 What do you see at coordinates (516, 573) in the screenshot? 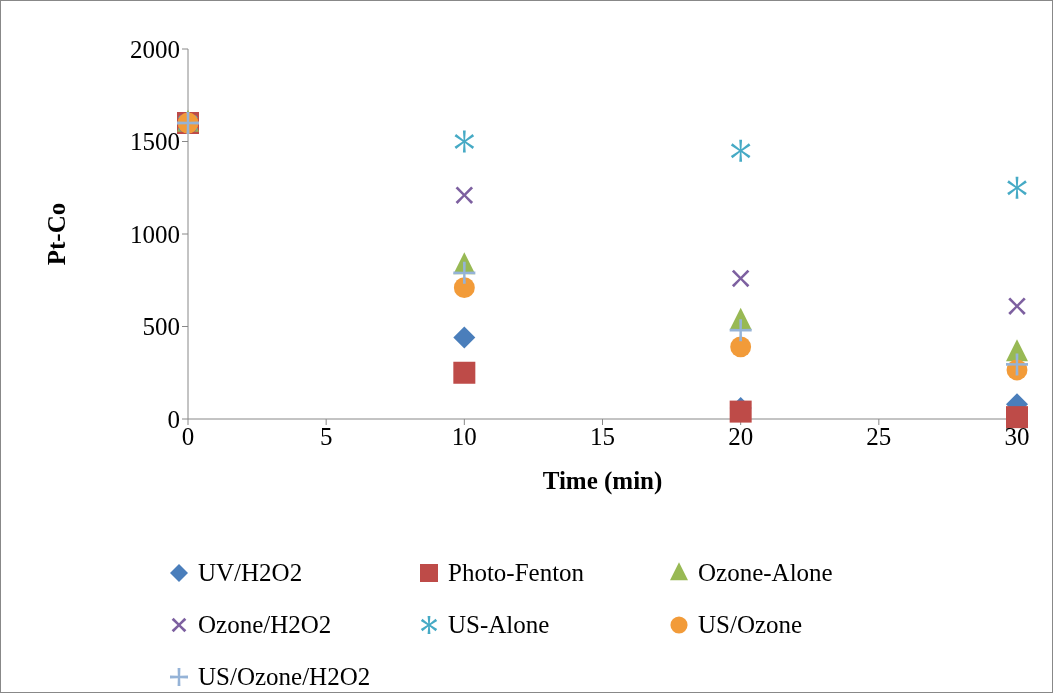
I see `legend-label: Photo-Fenton` at bounding box center [516, 573].